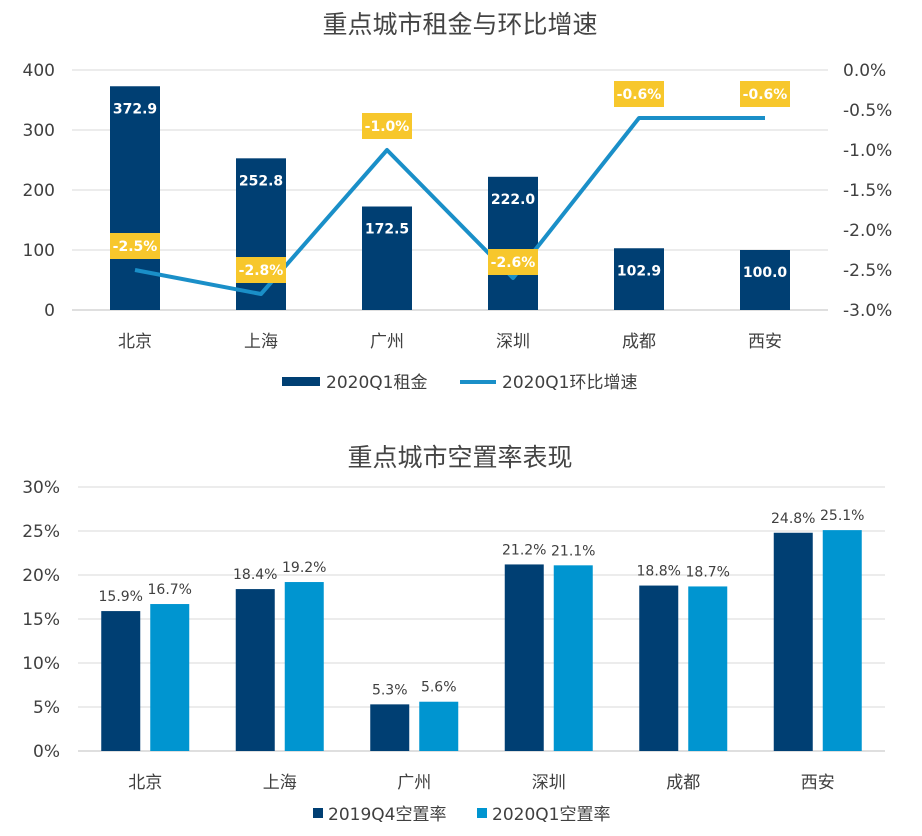 This screenshot has height=836, width=922. I want to click on chart1-ytick: 200, so click(39, 191).